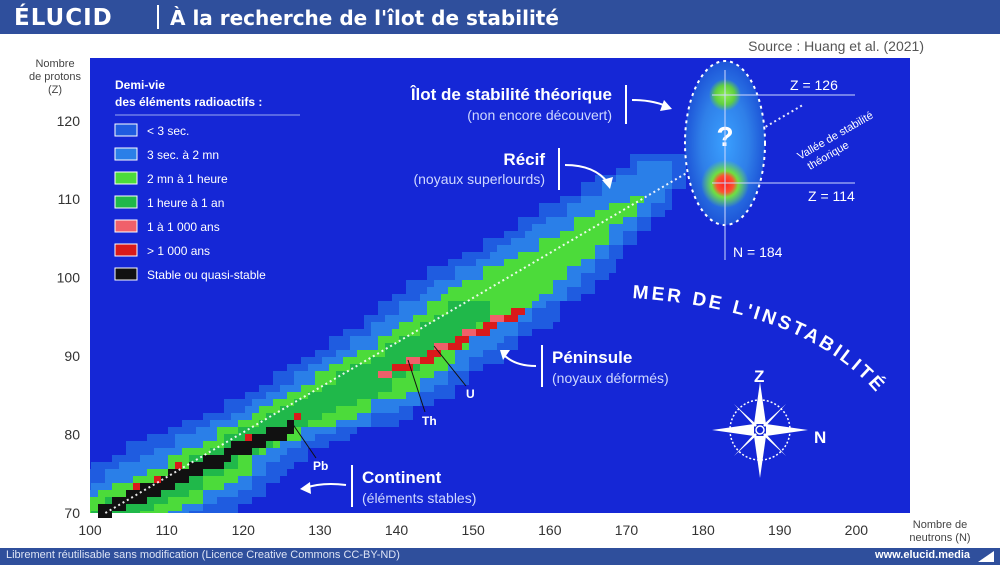 This screenshot has height=565, width=1000. I want to click on compass-arm-nw, so click(745, 415).